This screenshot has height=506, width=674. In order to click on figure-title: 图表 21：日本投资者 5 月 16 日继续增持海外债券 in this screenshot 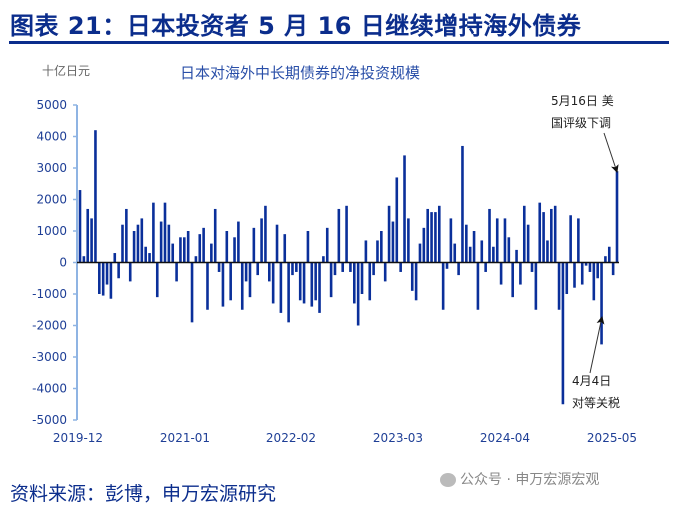, I will do `click(296, 26)`.